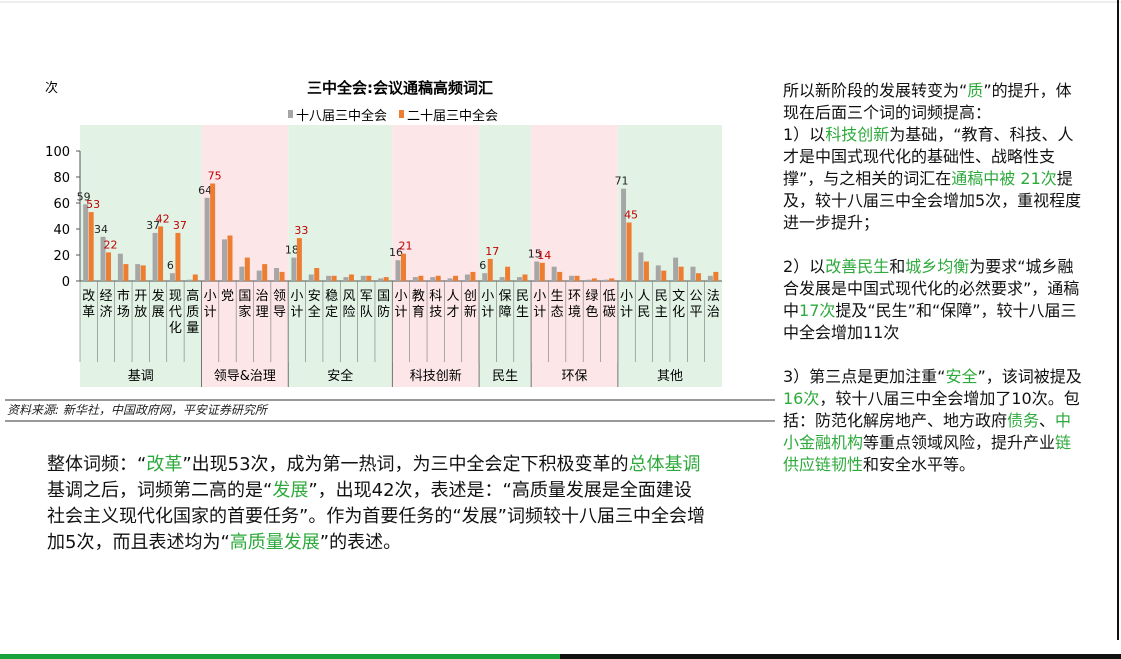 This screenshot has width=1121, height=659. I want to click on text-run: 为基础，“教育、科技、人才是中国式现代化的基础性、战略性支撑”，与之相关的词汇在, so click(928, 156).